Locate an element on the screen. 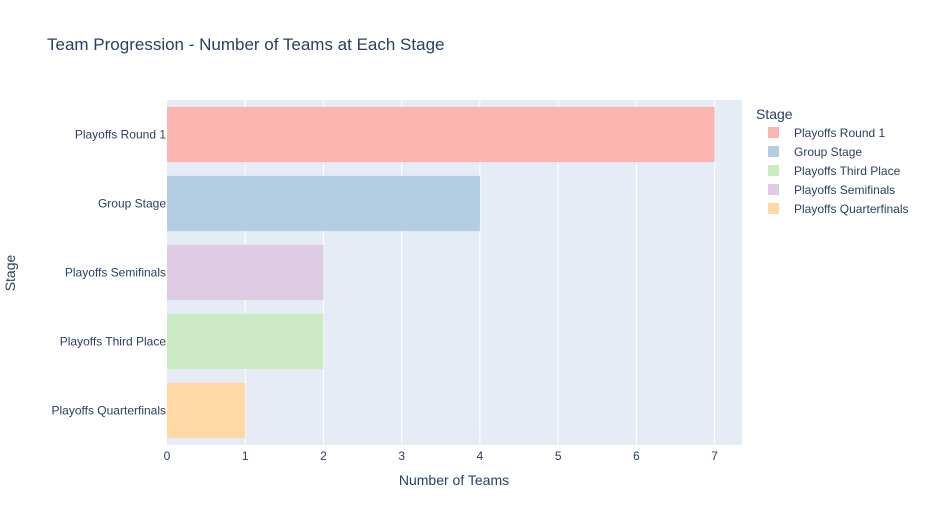 Image resolution: width=941 pixels, height=525 pixels. y-tick-label: Playoffs Quarterfinals is located at coordinates (109, 411).